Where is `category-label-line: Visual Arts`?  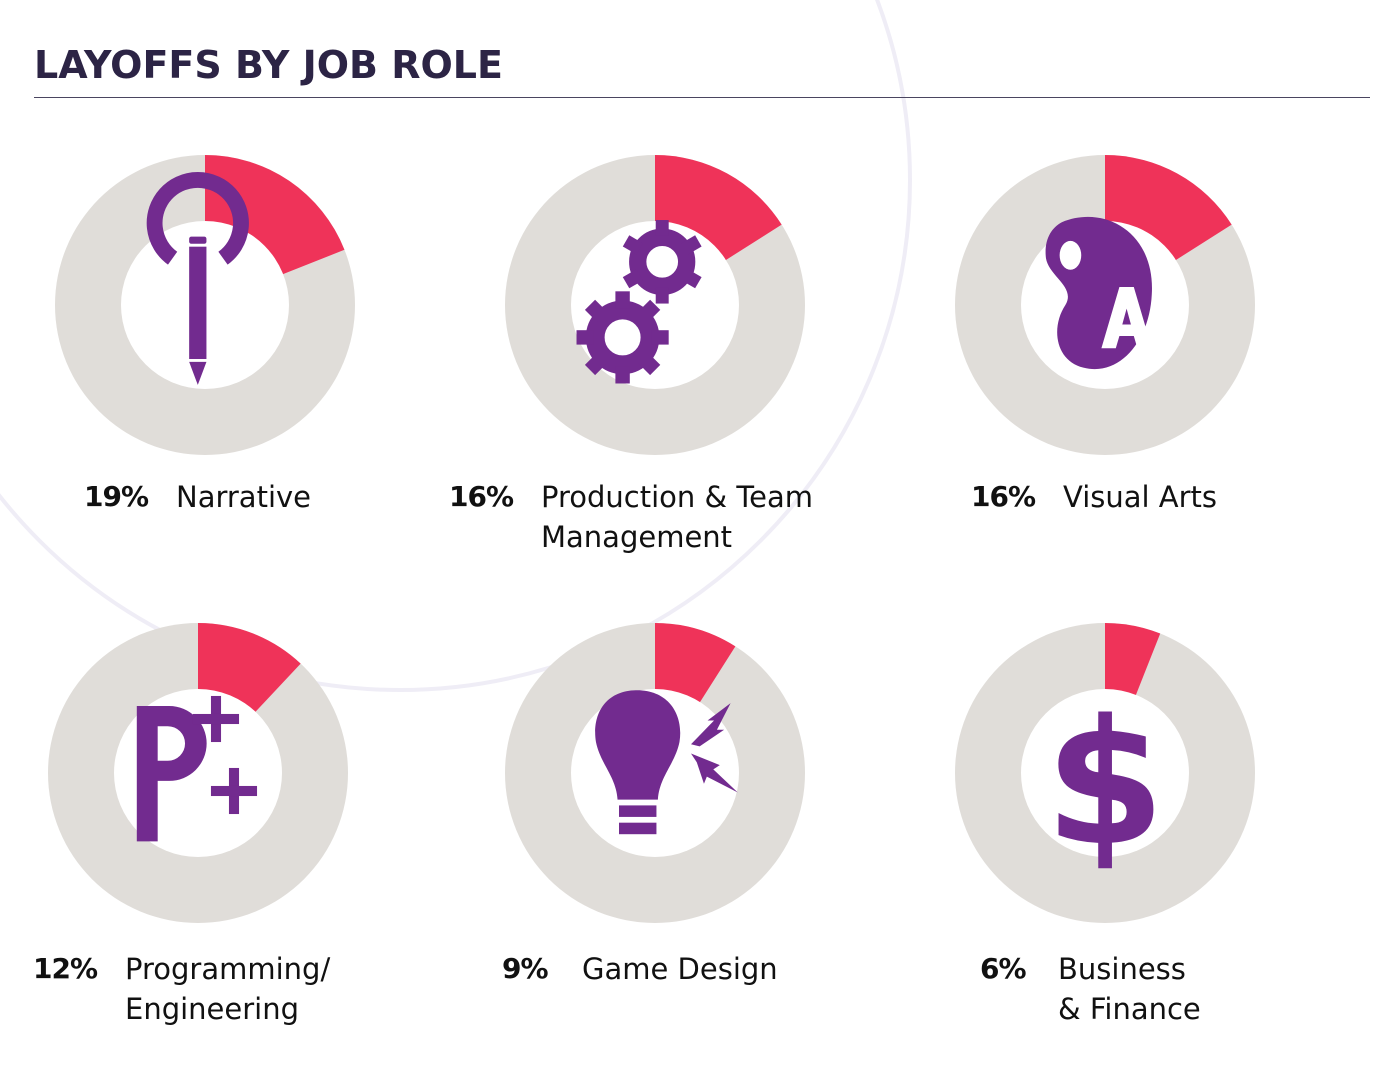
category-label-line: Visual Arts is located at coordinates (1140, 497).